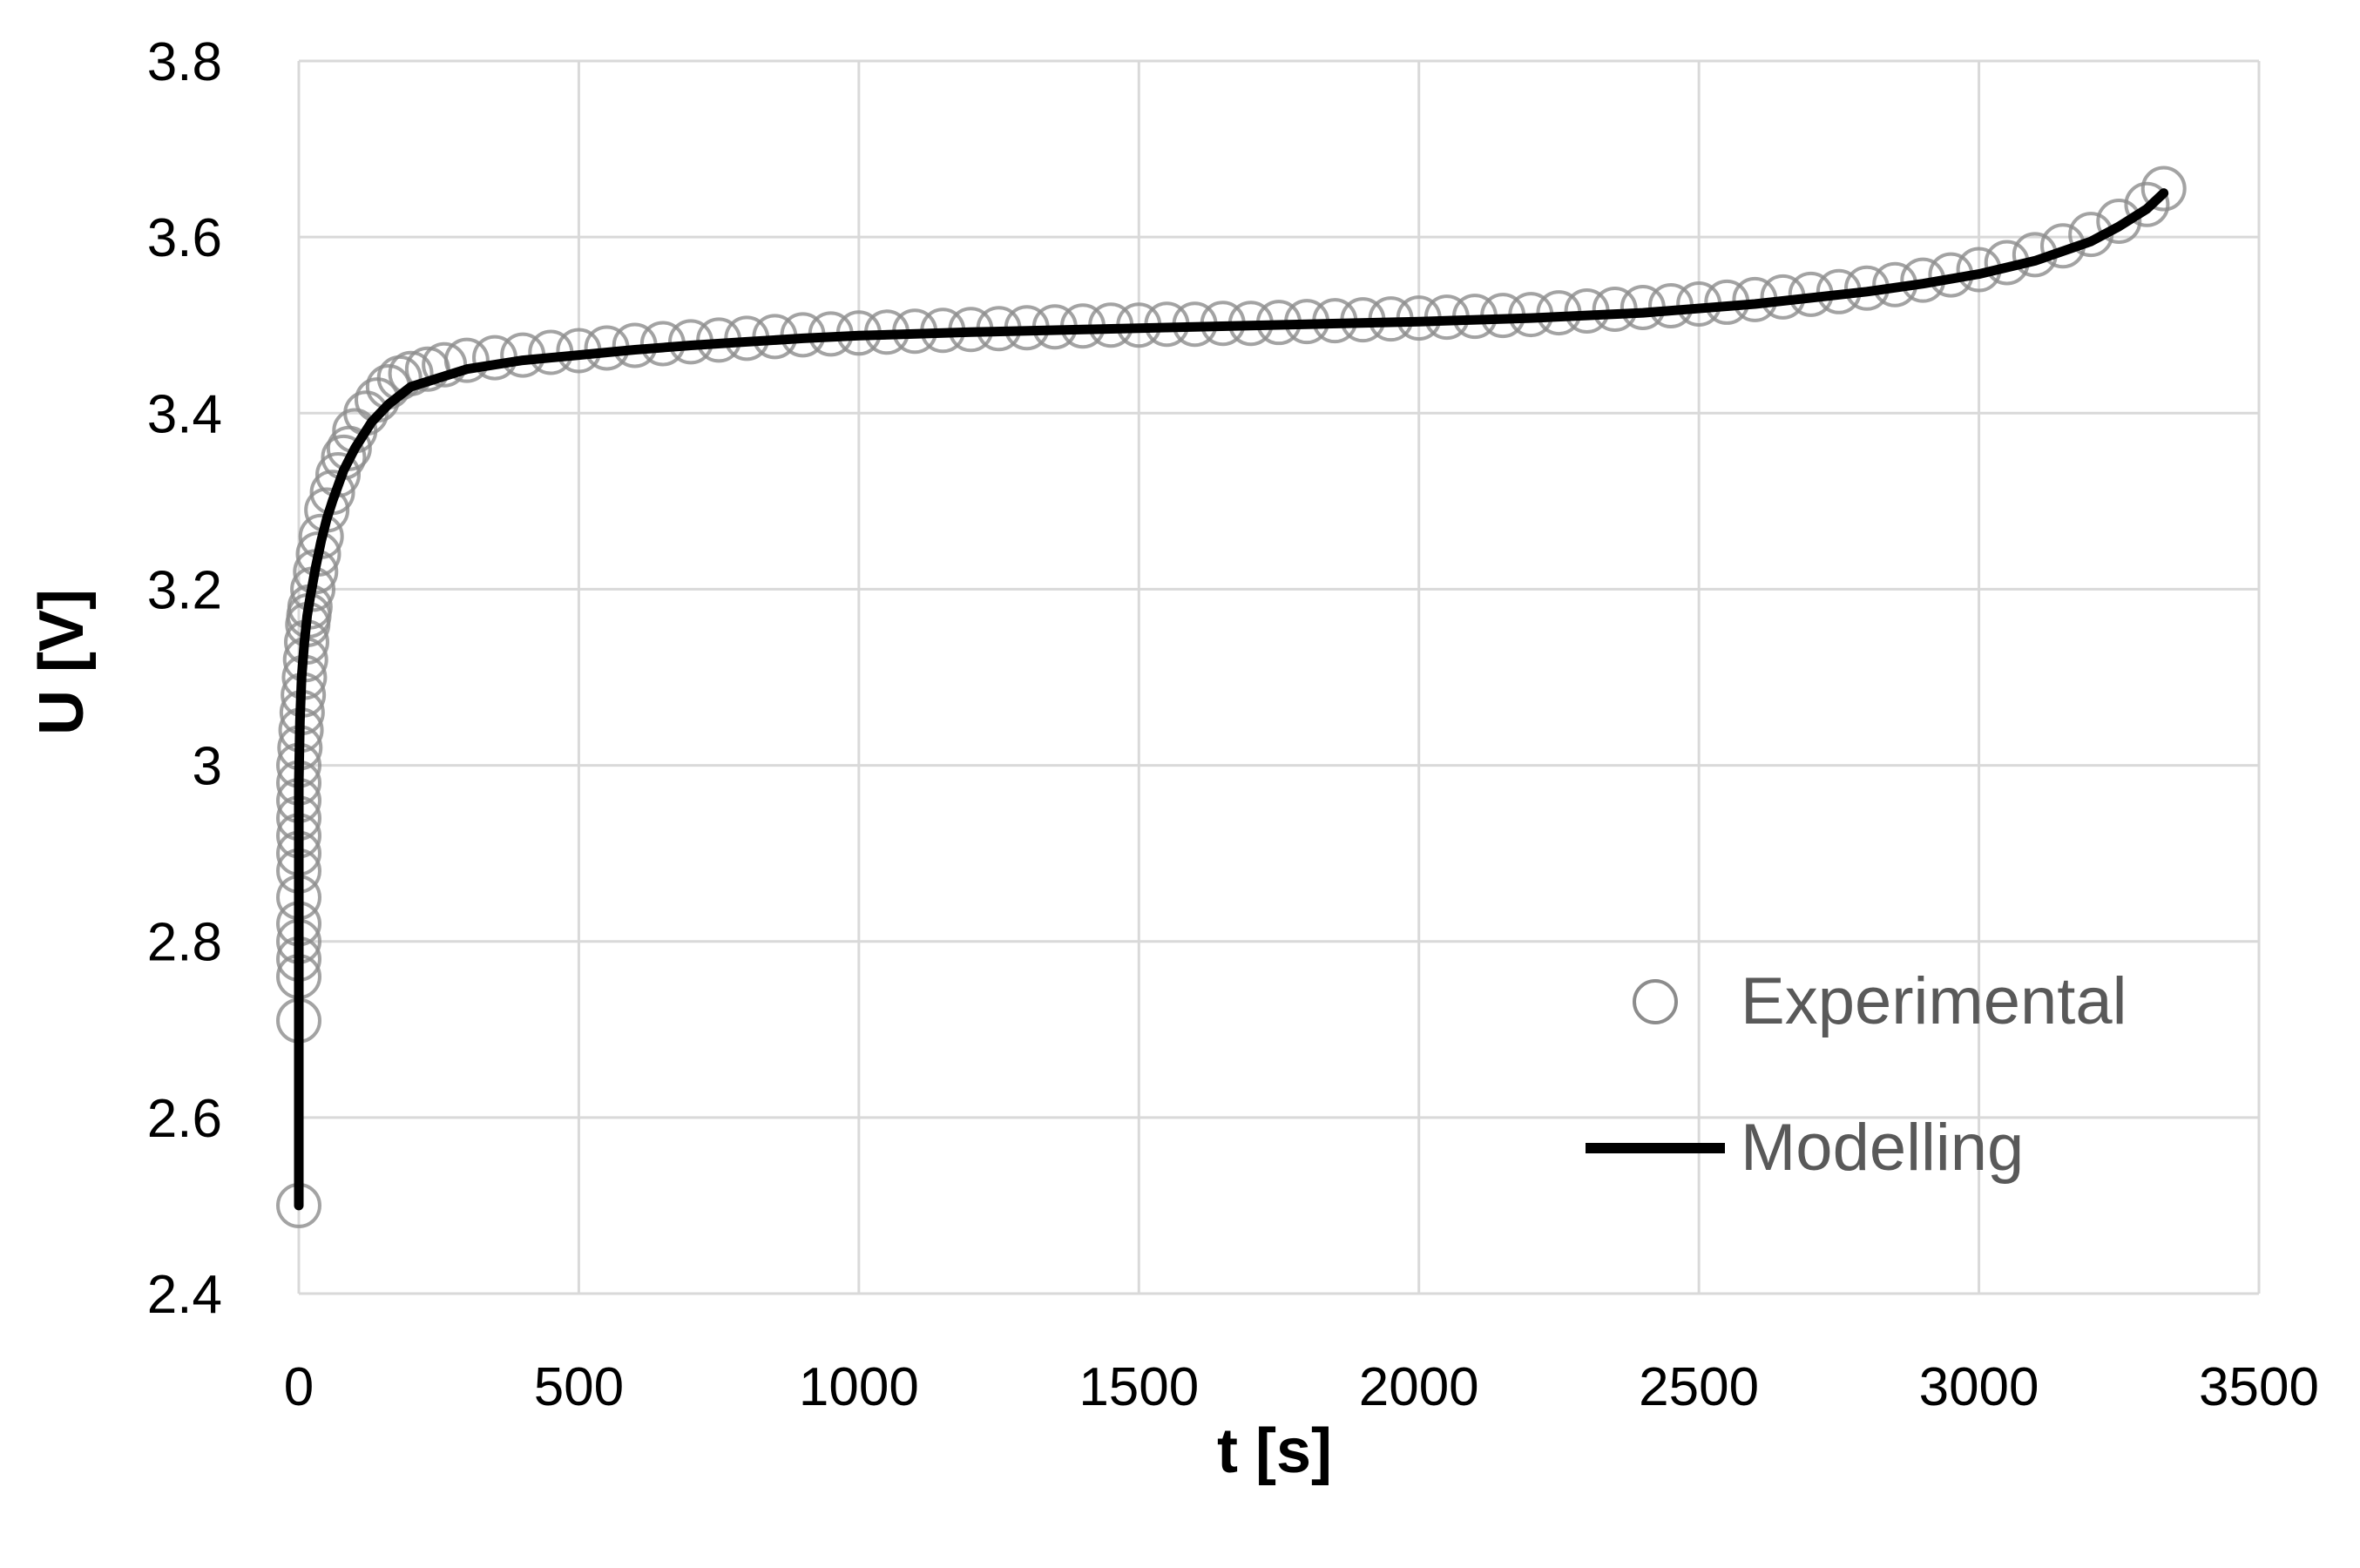  What do you see at coordinates (184, 678) in the screenshot?
I see `y-tick-labels: 2.4 2.6 2.8 3 3.2 3.4 3.6 3.8` at bounding box center [184, 678].